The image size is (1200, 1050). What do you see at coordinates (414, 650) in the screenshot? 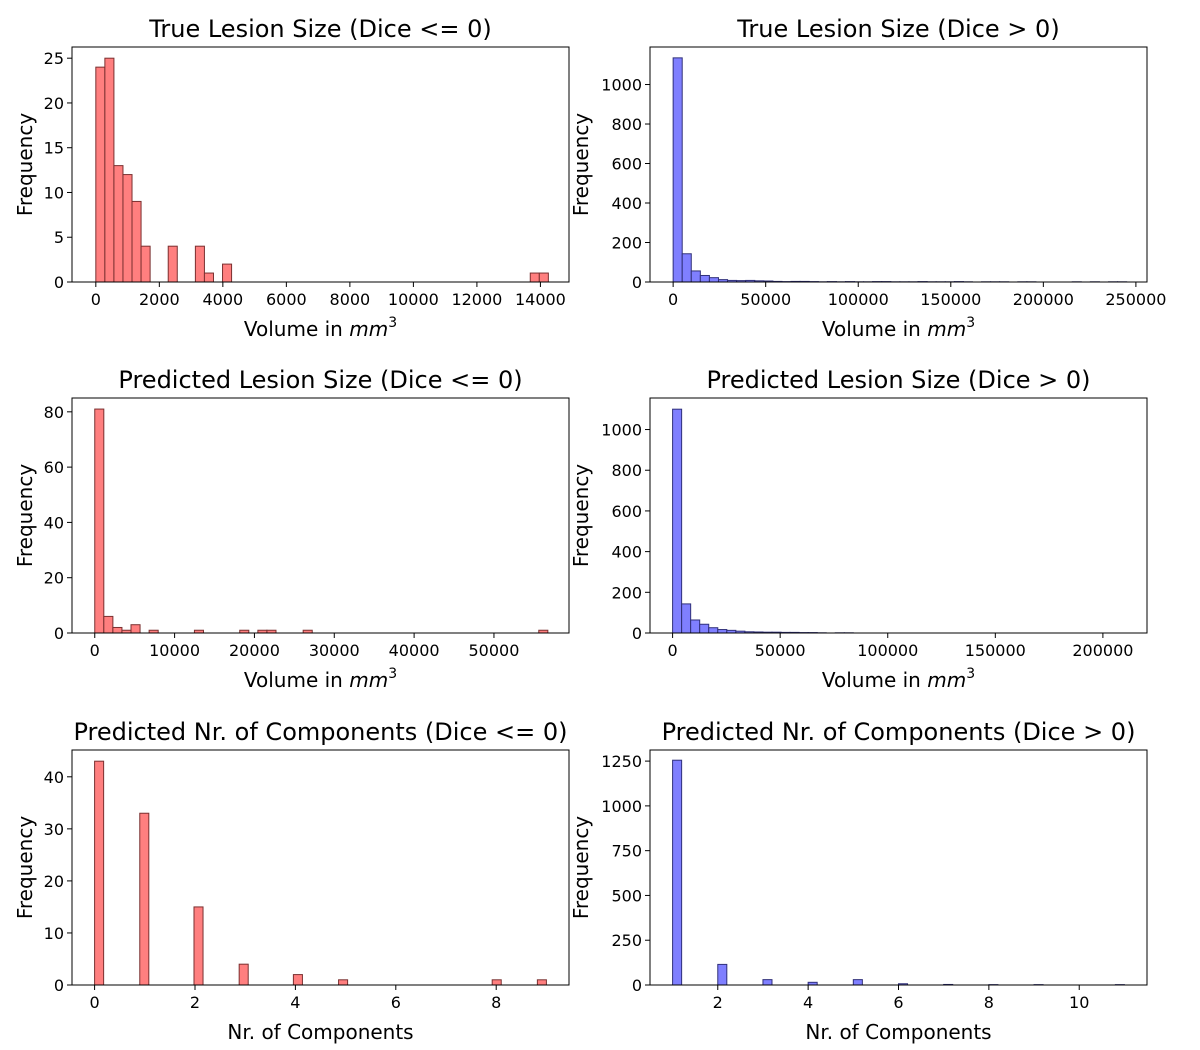
I see `x-tick-label: 40000` at bounding box center [414, 650].